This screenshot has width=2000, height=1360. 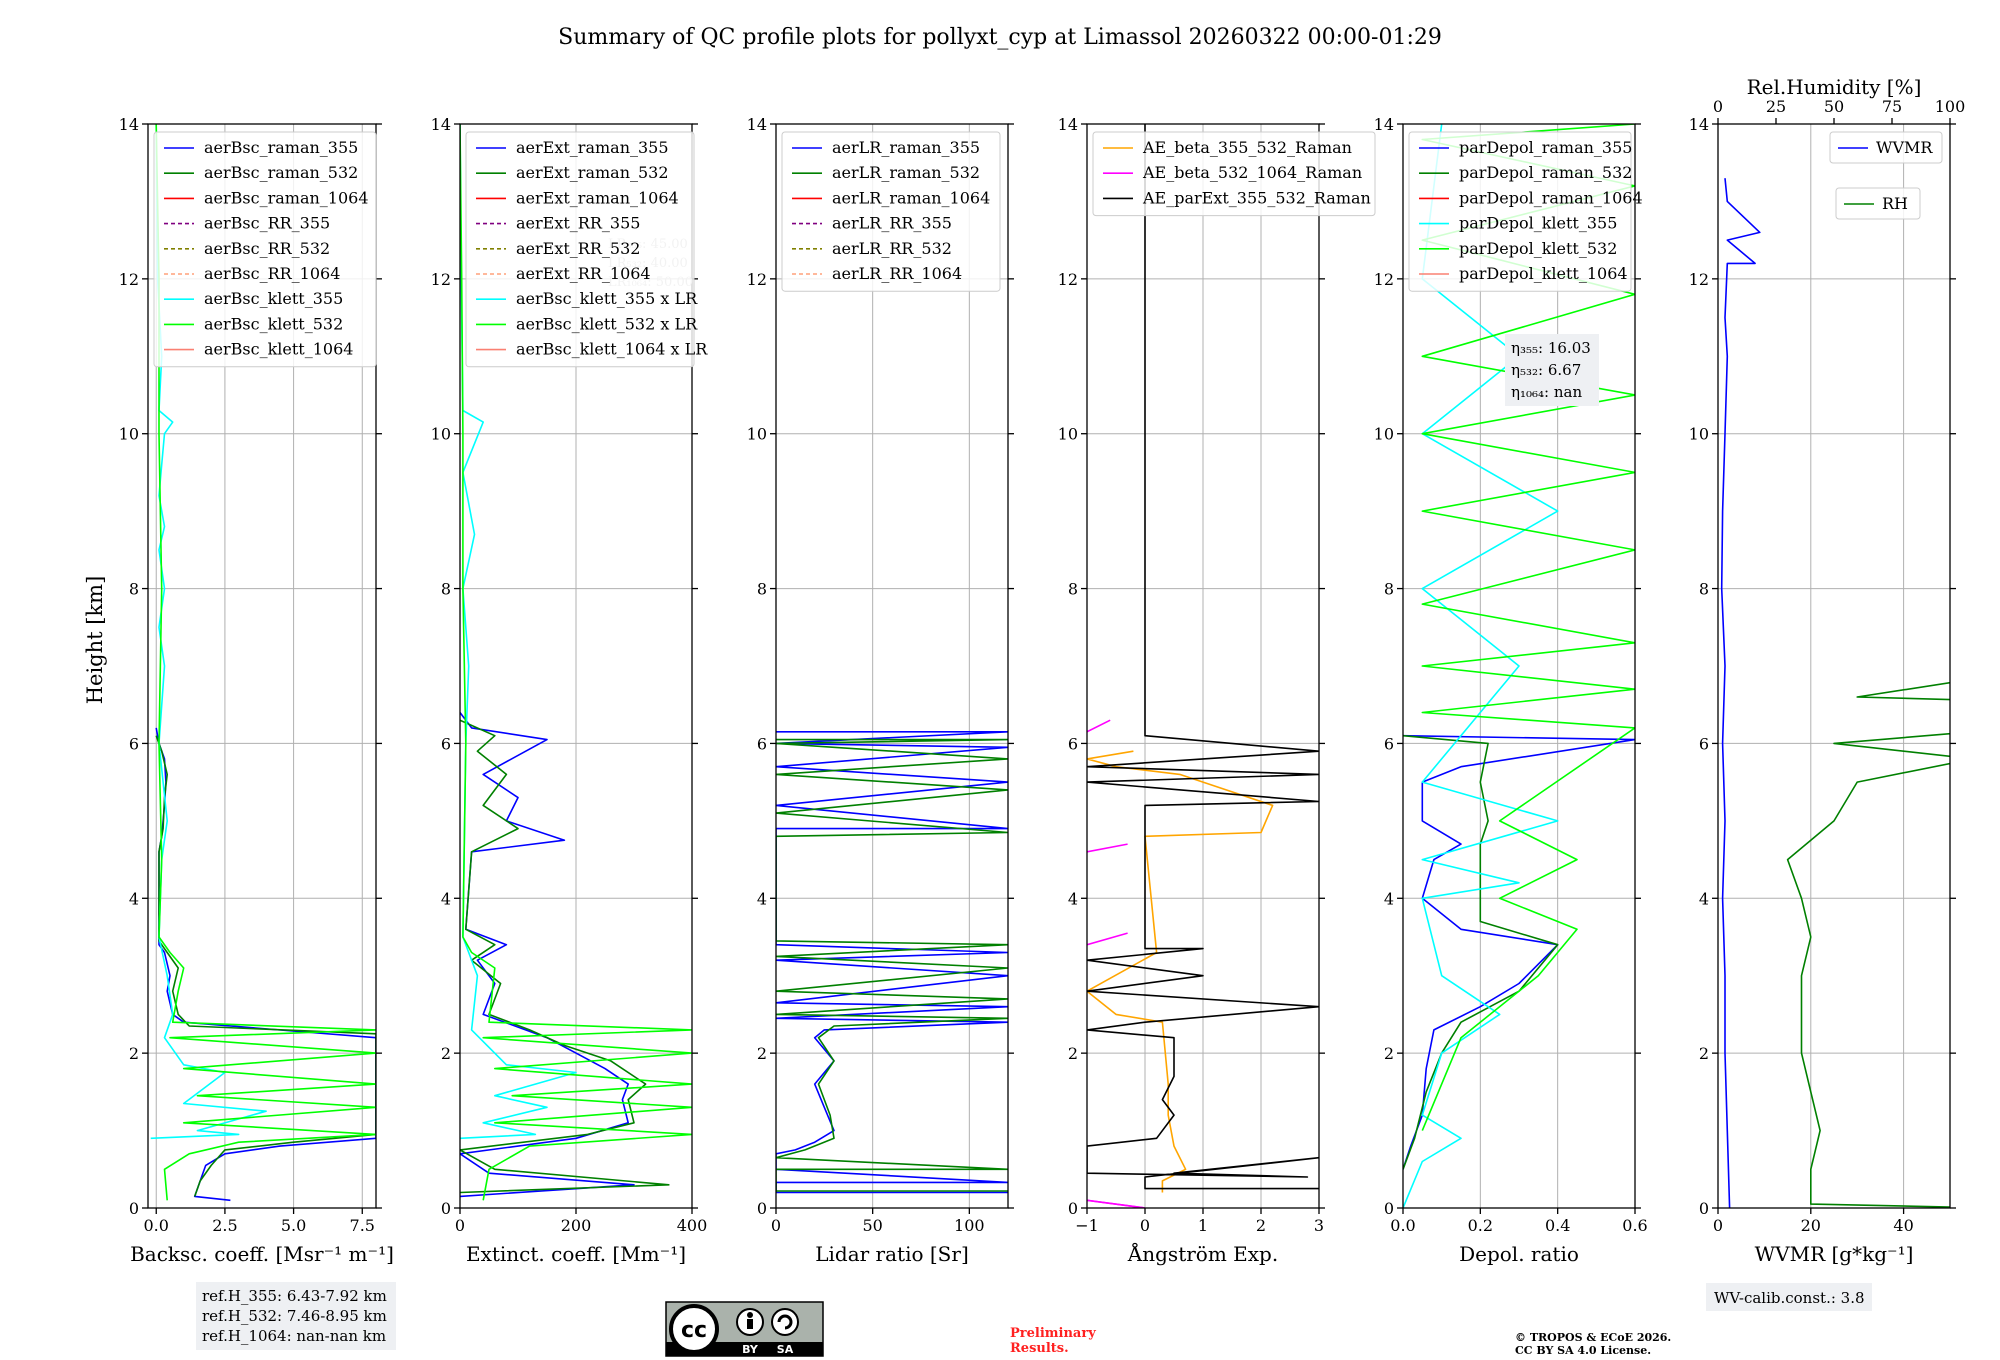 What do you see at coordinates (607, 323) in the screenshot?
I see `legend-label: aerBsc_klett_532 x LR` at bounding box center [607, 323].